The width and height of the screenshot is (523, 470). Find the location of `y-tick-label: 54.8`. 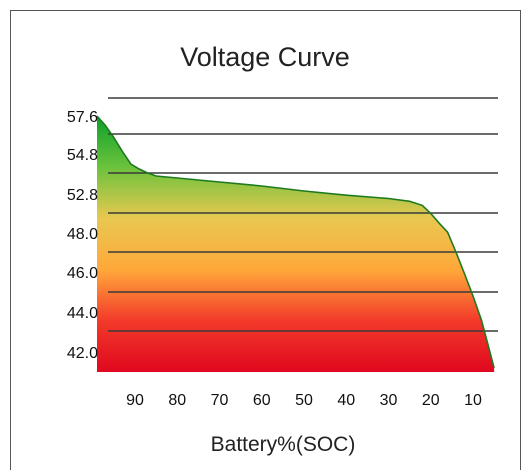

y-tick-label: 54.8 is located at coordinates (82, 155).